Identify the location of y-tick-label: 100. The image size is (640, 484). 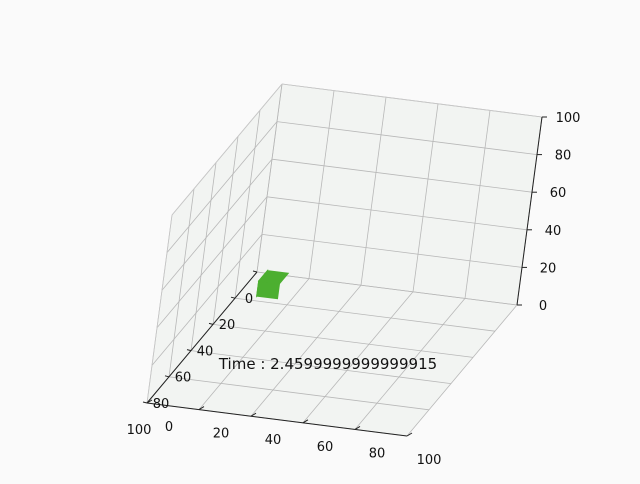
(429, 460).